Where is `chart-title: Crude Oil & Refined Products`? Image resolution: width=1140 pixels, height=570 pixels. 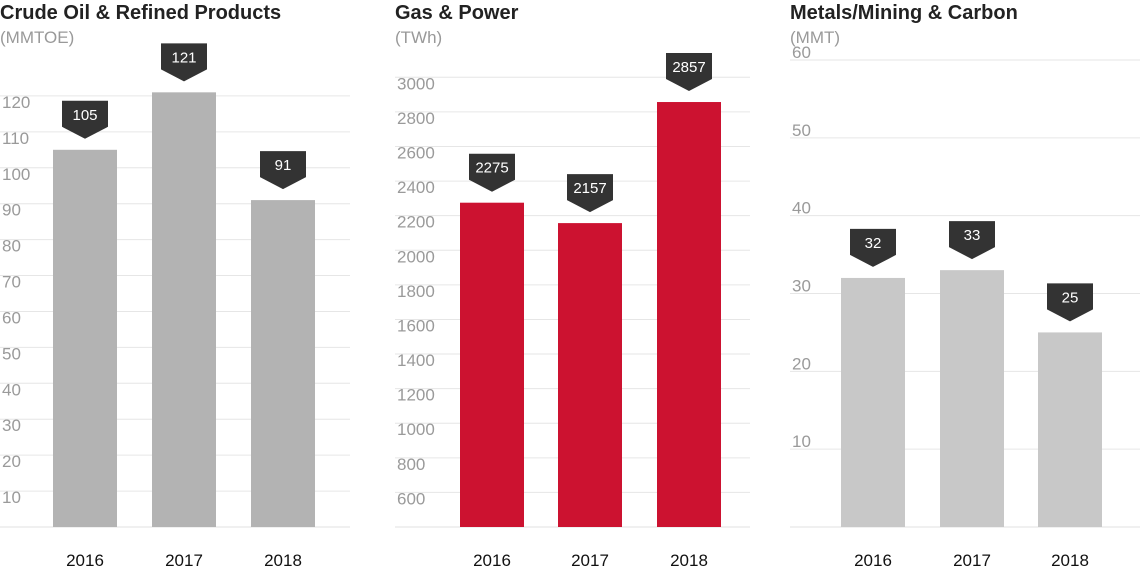 chart-title: Crude Oil & Refined Products is located at coordinates (141, 13).